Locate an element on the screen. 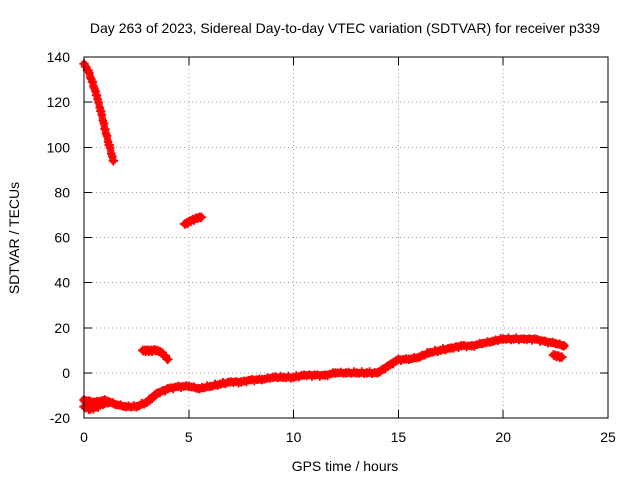 This screenshot has height=480, width=640. y-tick-label: 120 is located at coordinates (59, 102).